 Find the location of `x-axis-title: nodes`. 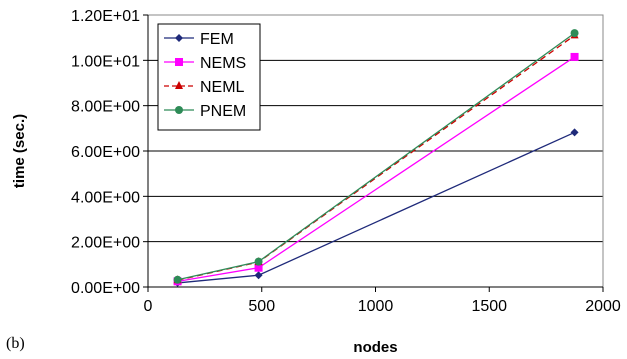

x-axis-title: nodes is located at coordinates (375, 347).